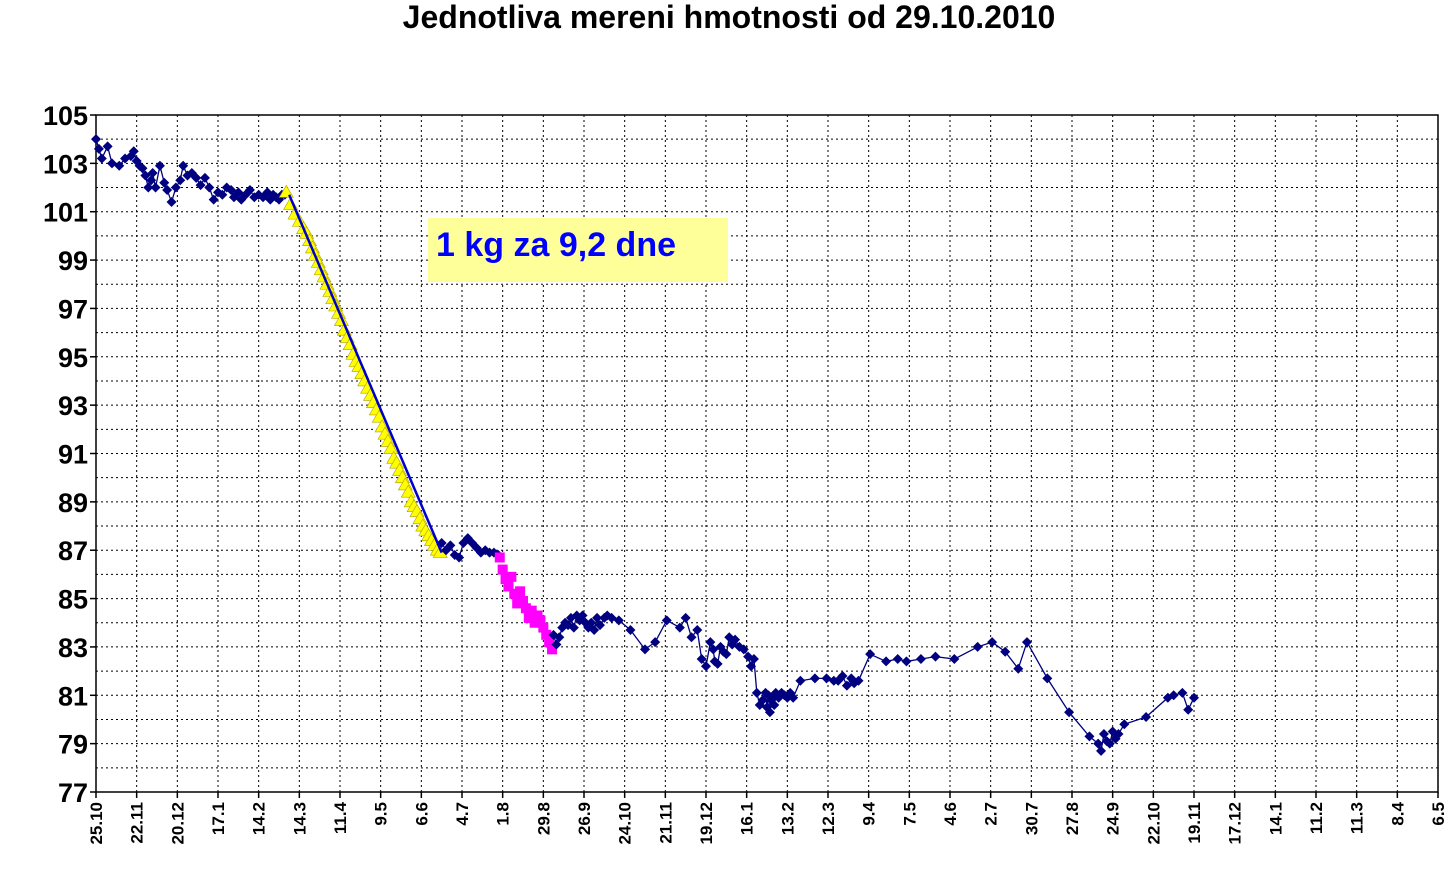  I want to click on x-tick-label: 6.6, so click(421, 814).